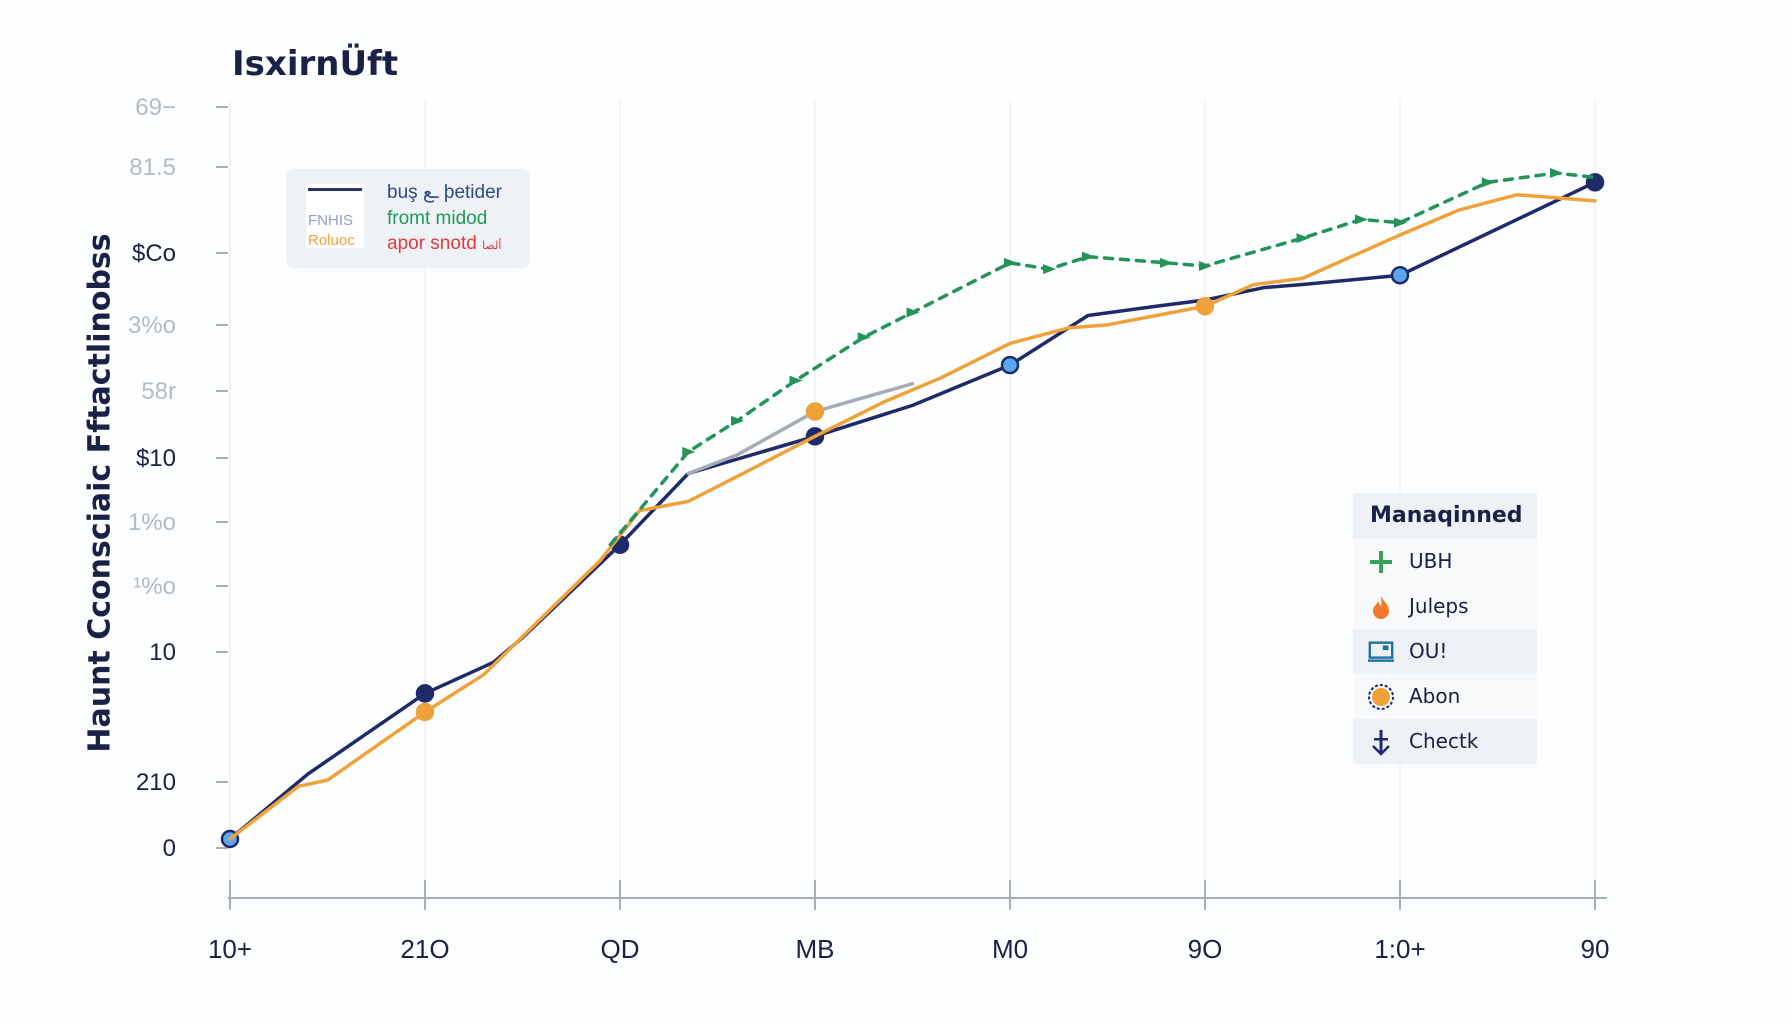  I want to click on thumbnail-text-1: FNHIS, so click(330, 220).